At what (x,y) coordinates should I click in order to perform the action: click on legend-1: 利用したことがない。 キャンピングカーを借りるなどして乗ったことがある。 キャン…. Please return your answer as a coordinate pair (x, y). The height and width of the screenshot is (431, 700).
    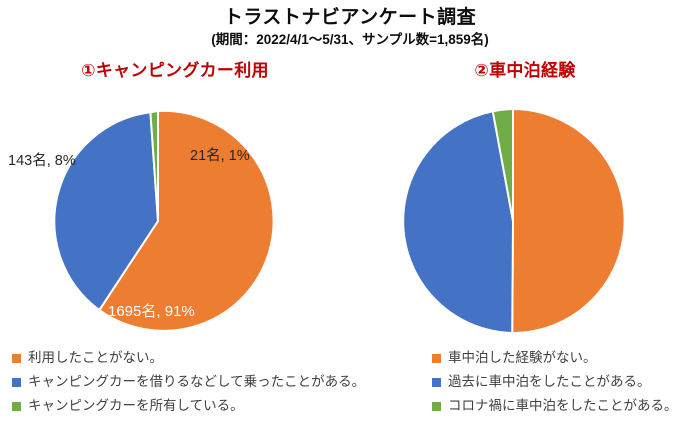
    Looking at the image, I should click on (188, 382).